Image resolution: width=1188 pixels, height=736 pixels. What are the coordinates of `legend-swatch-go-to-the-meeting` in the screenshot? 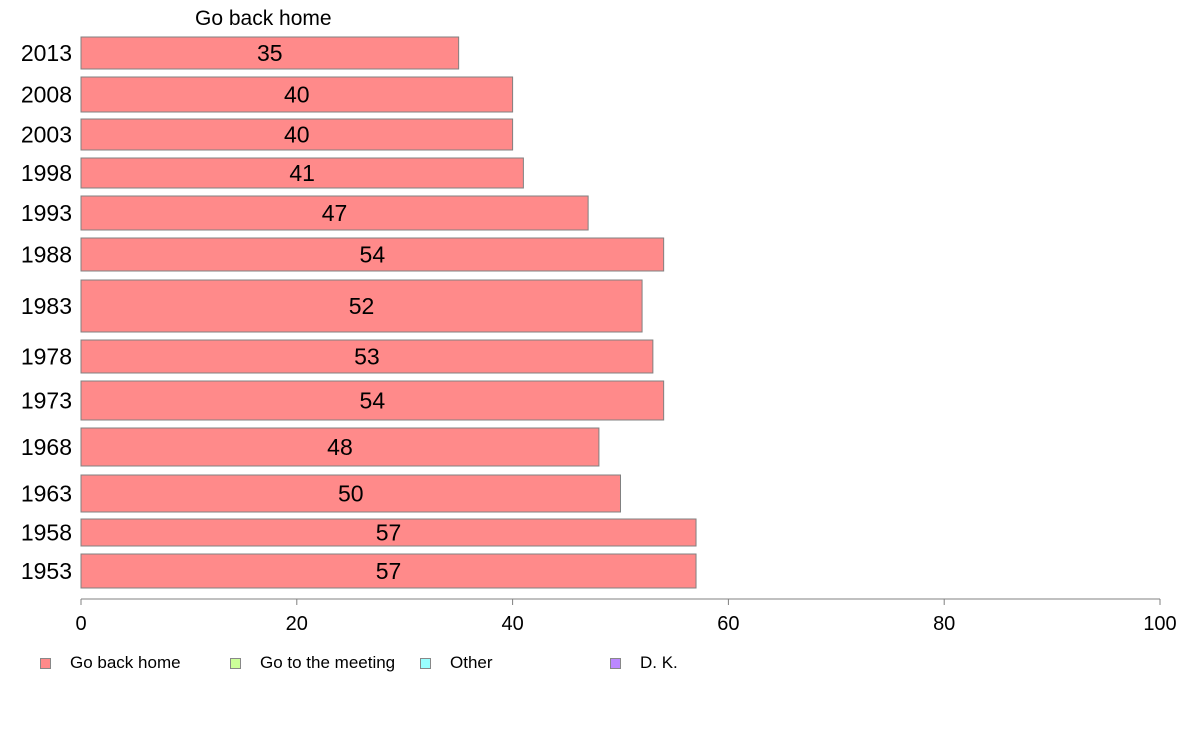 It's located at (235, 663).